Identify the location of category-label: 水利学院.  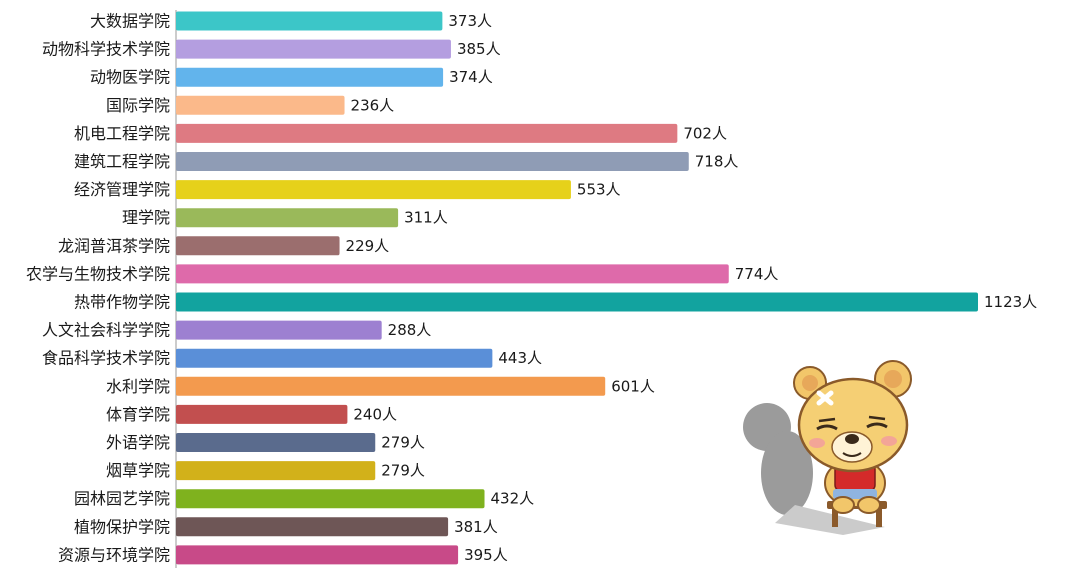
(138, 386).